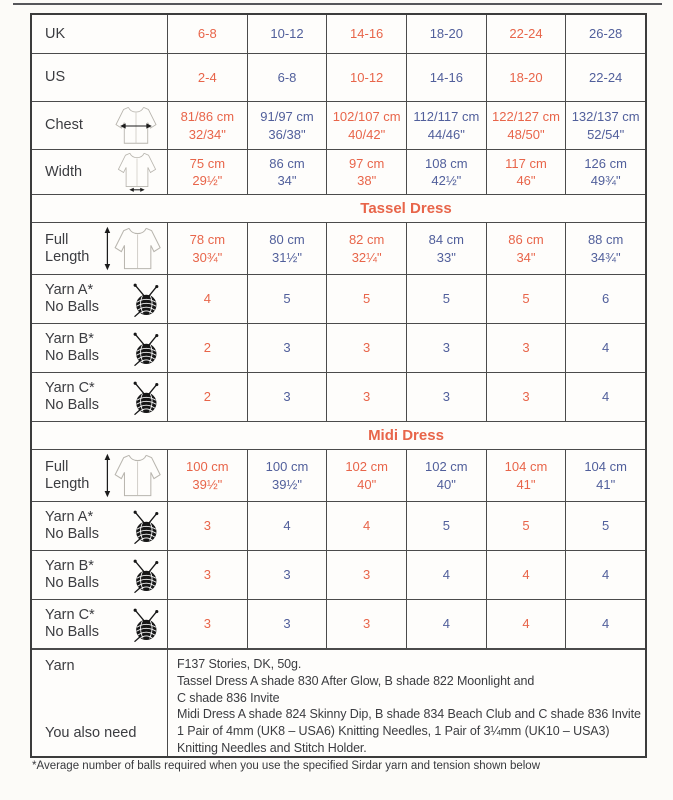 This screenshot has width=673, height=800. Describe the element at coordinates (286, 475) in the screenshot. I see `value-cell: 100 cm 39½"` at that location.